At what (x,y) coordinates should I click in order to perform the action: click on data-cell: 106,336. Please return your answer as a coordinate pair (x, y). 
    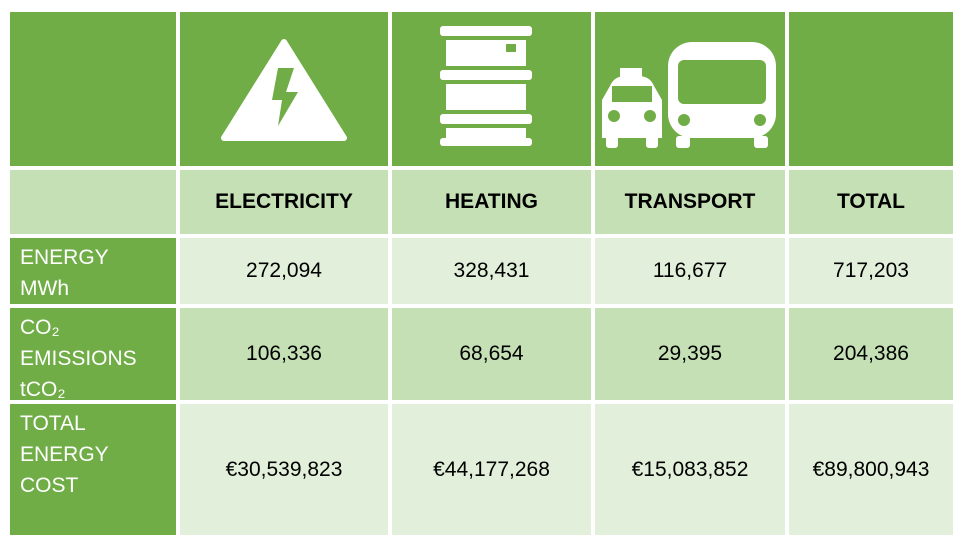
    Looking at the image, I should click on (284, 354).